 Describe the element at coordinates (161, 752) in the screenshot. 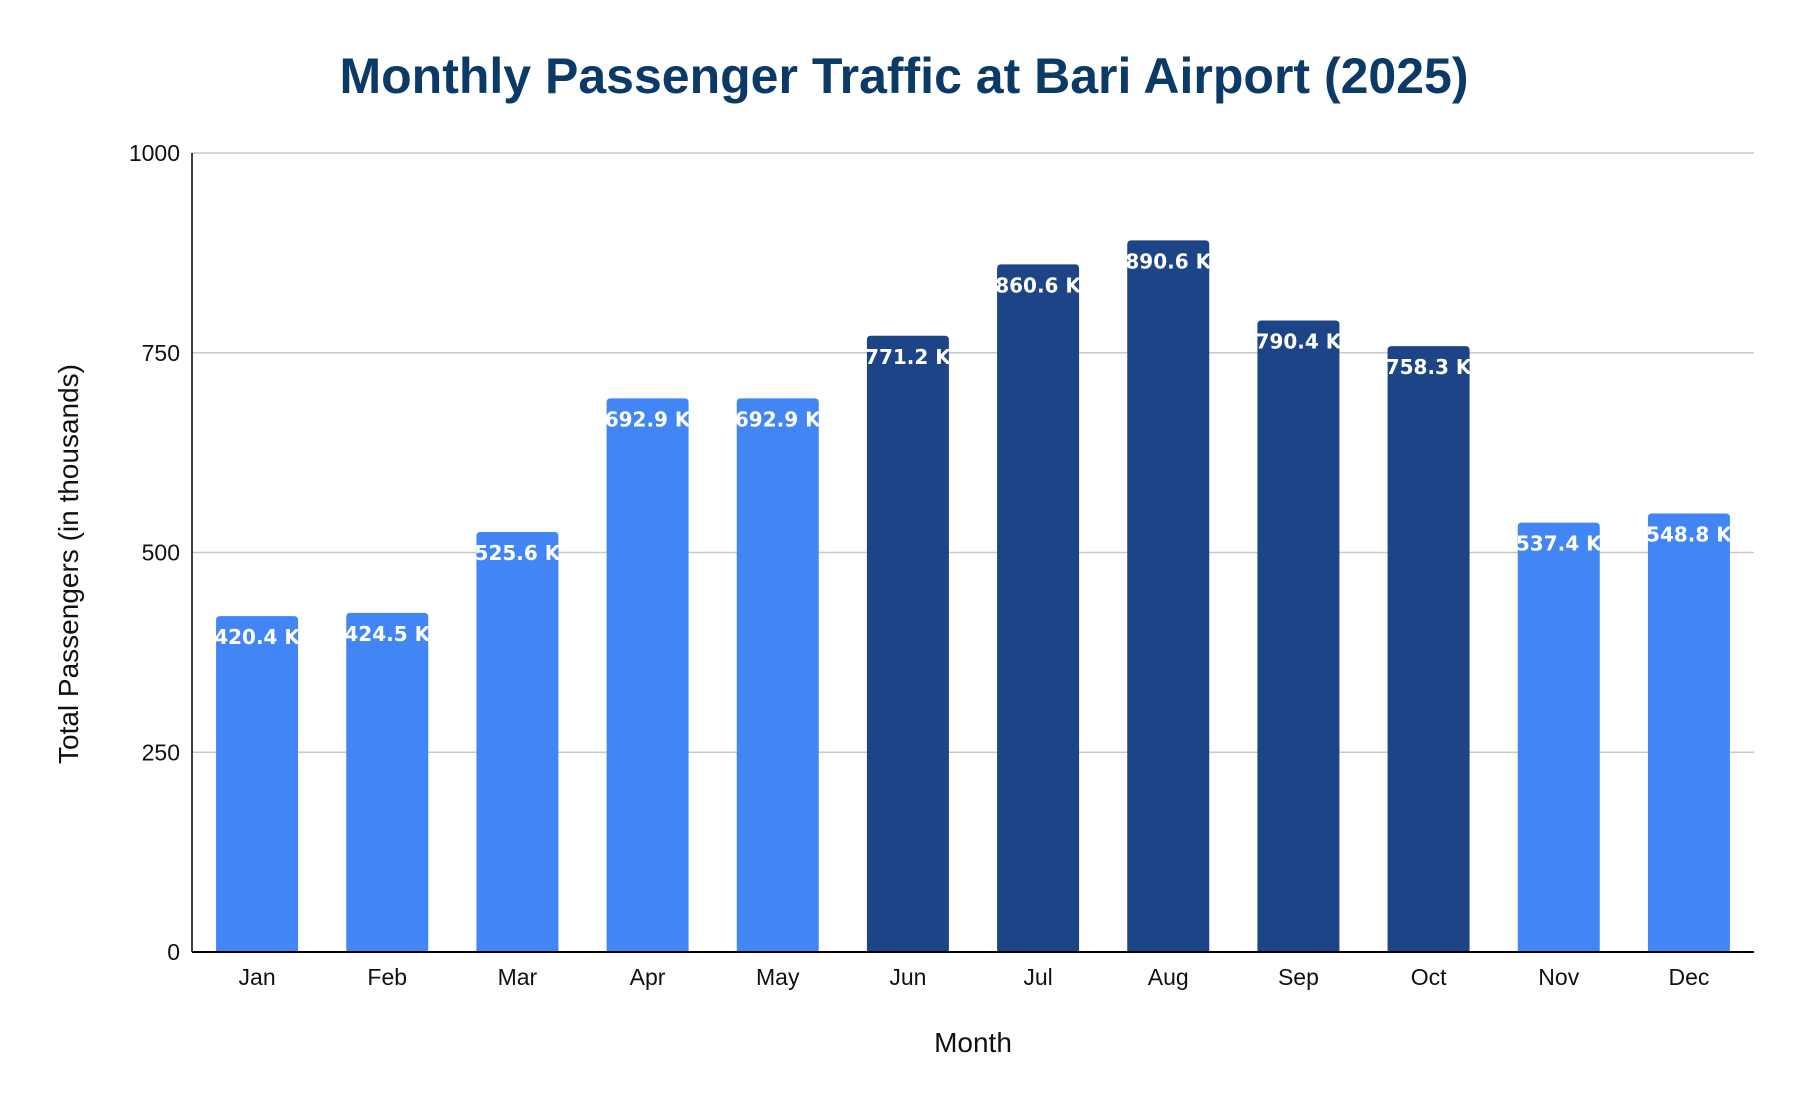

I see `y-tick-label: 250` at that location.